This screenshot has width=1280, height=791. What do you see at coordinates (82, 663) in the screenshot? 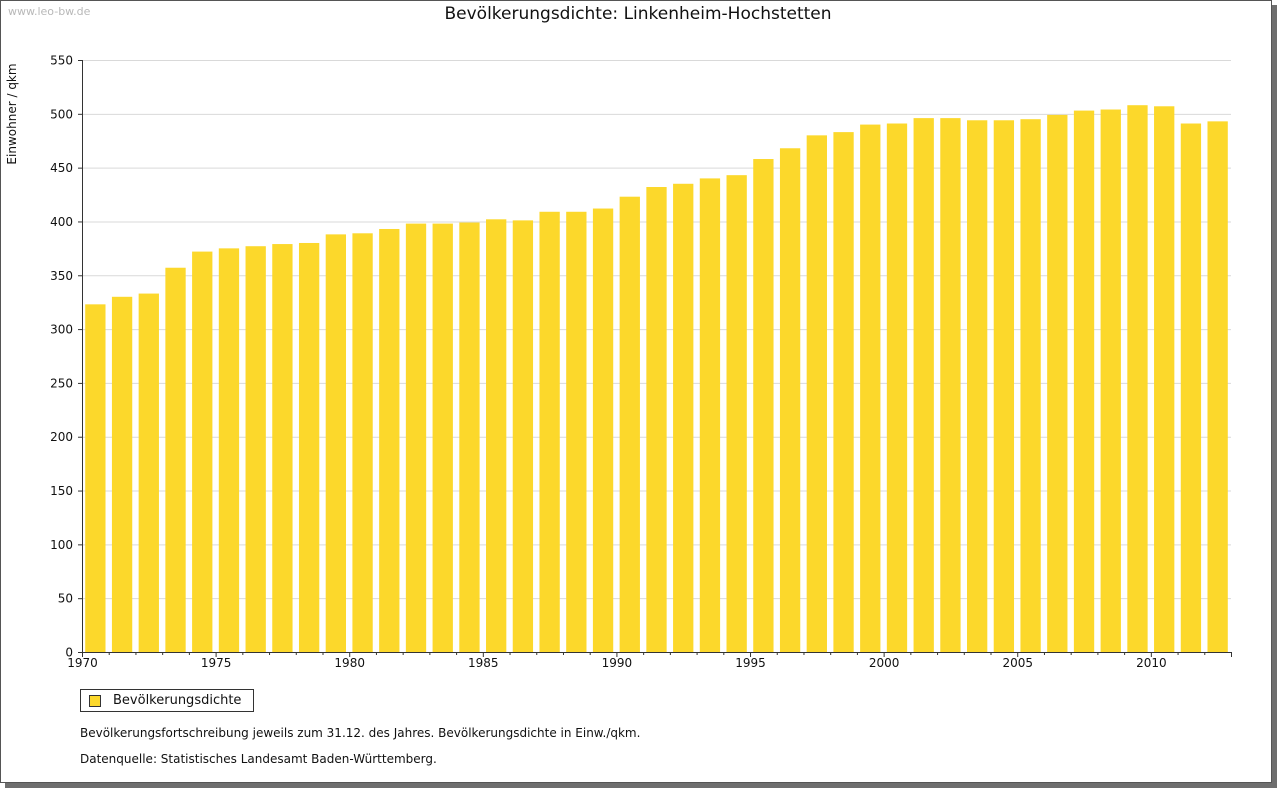
I see `x-tick-label: 1970` at bounding box center [82, 663].